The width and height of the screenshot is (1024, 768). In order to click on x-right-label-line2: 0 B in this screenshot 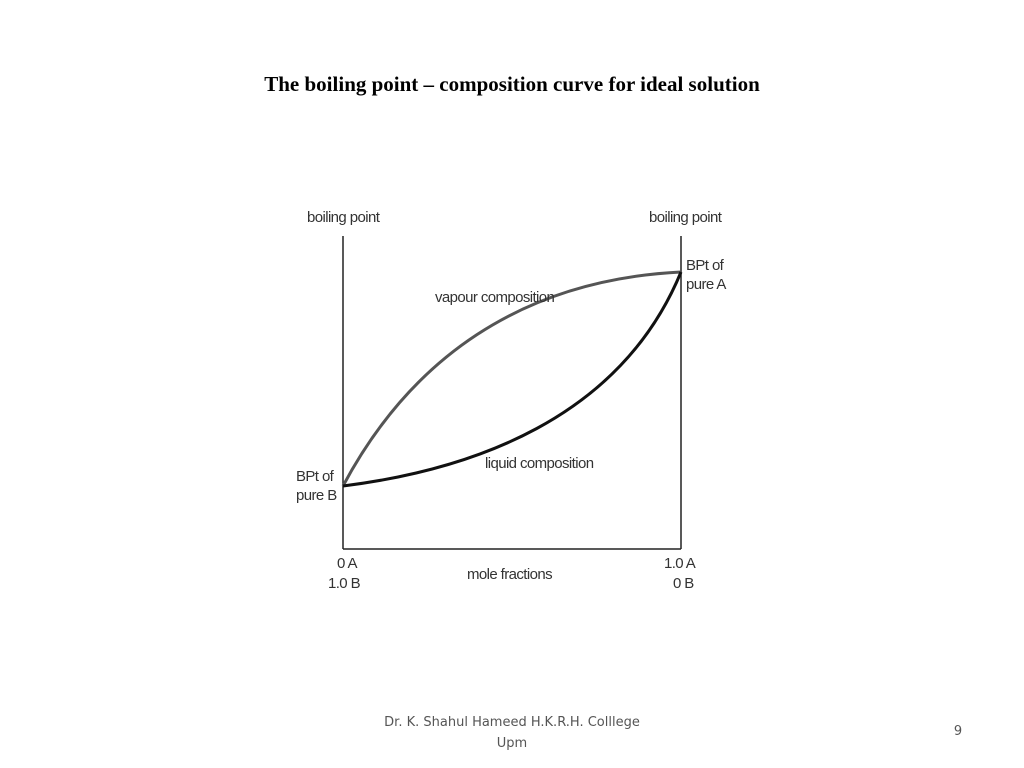, I will do `click(683, 583)`.